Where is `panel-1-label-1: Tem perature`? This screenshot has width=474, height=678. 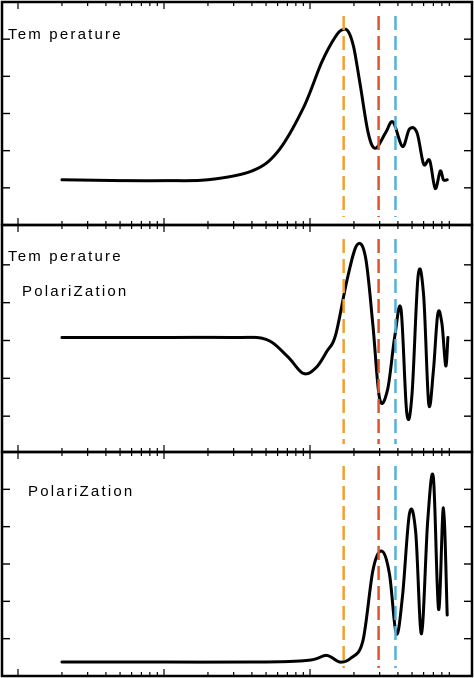
panel-1-label-1: Tem perature is located at coordinates (65, 34).